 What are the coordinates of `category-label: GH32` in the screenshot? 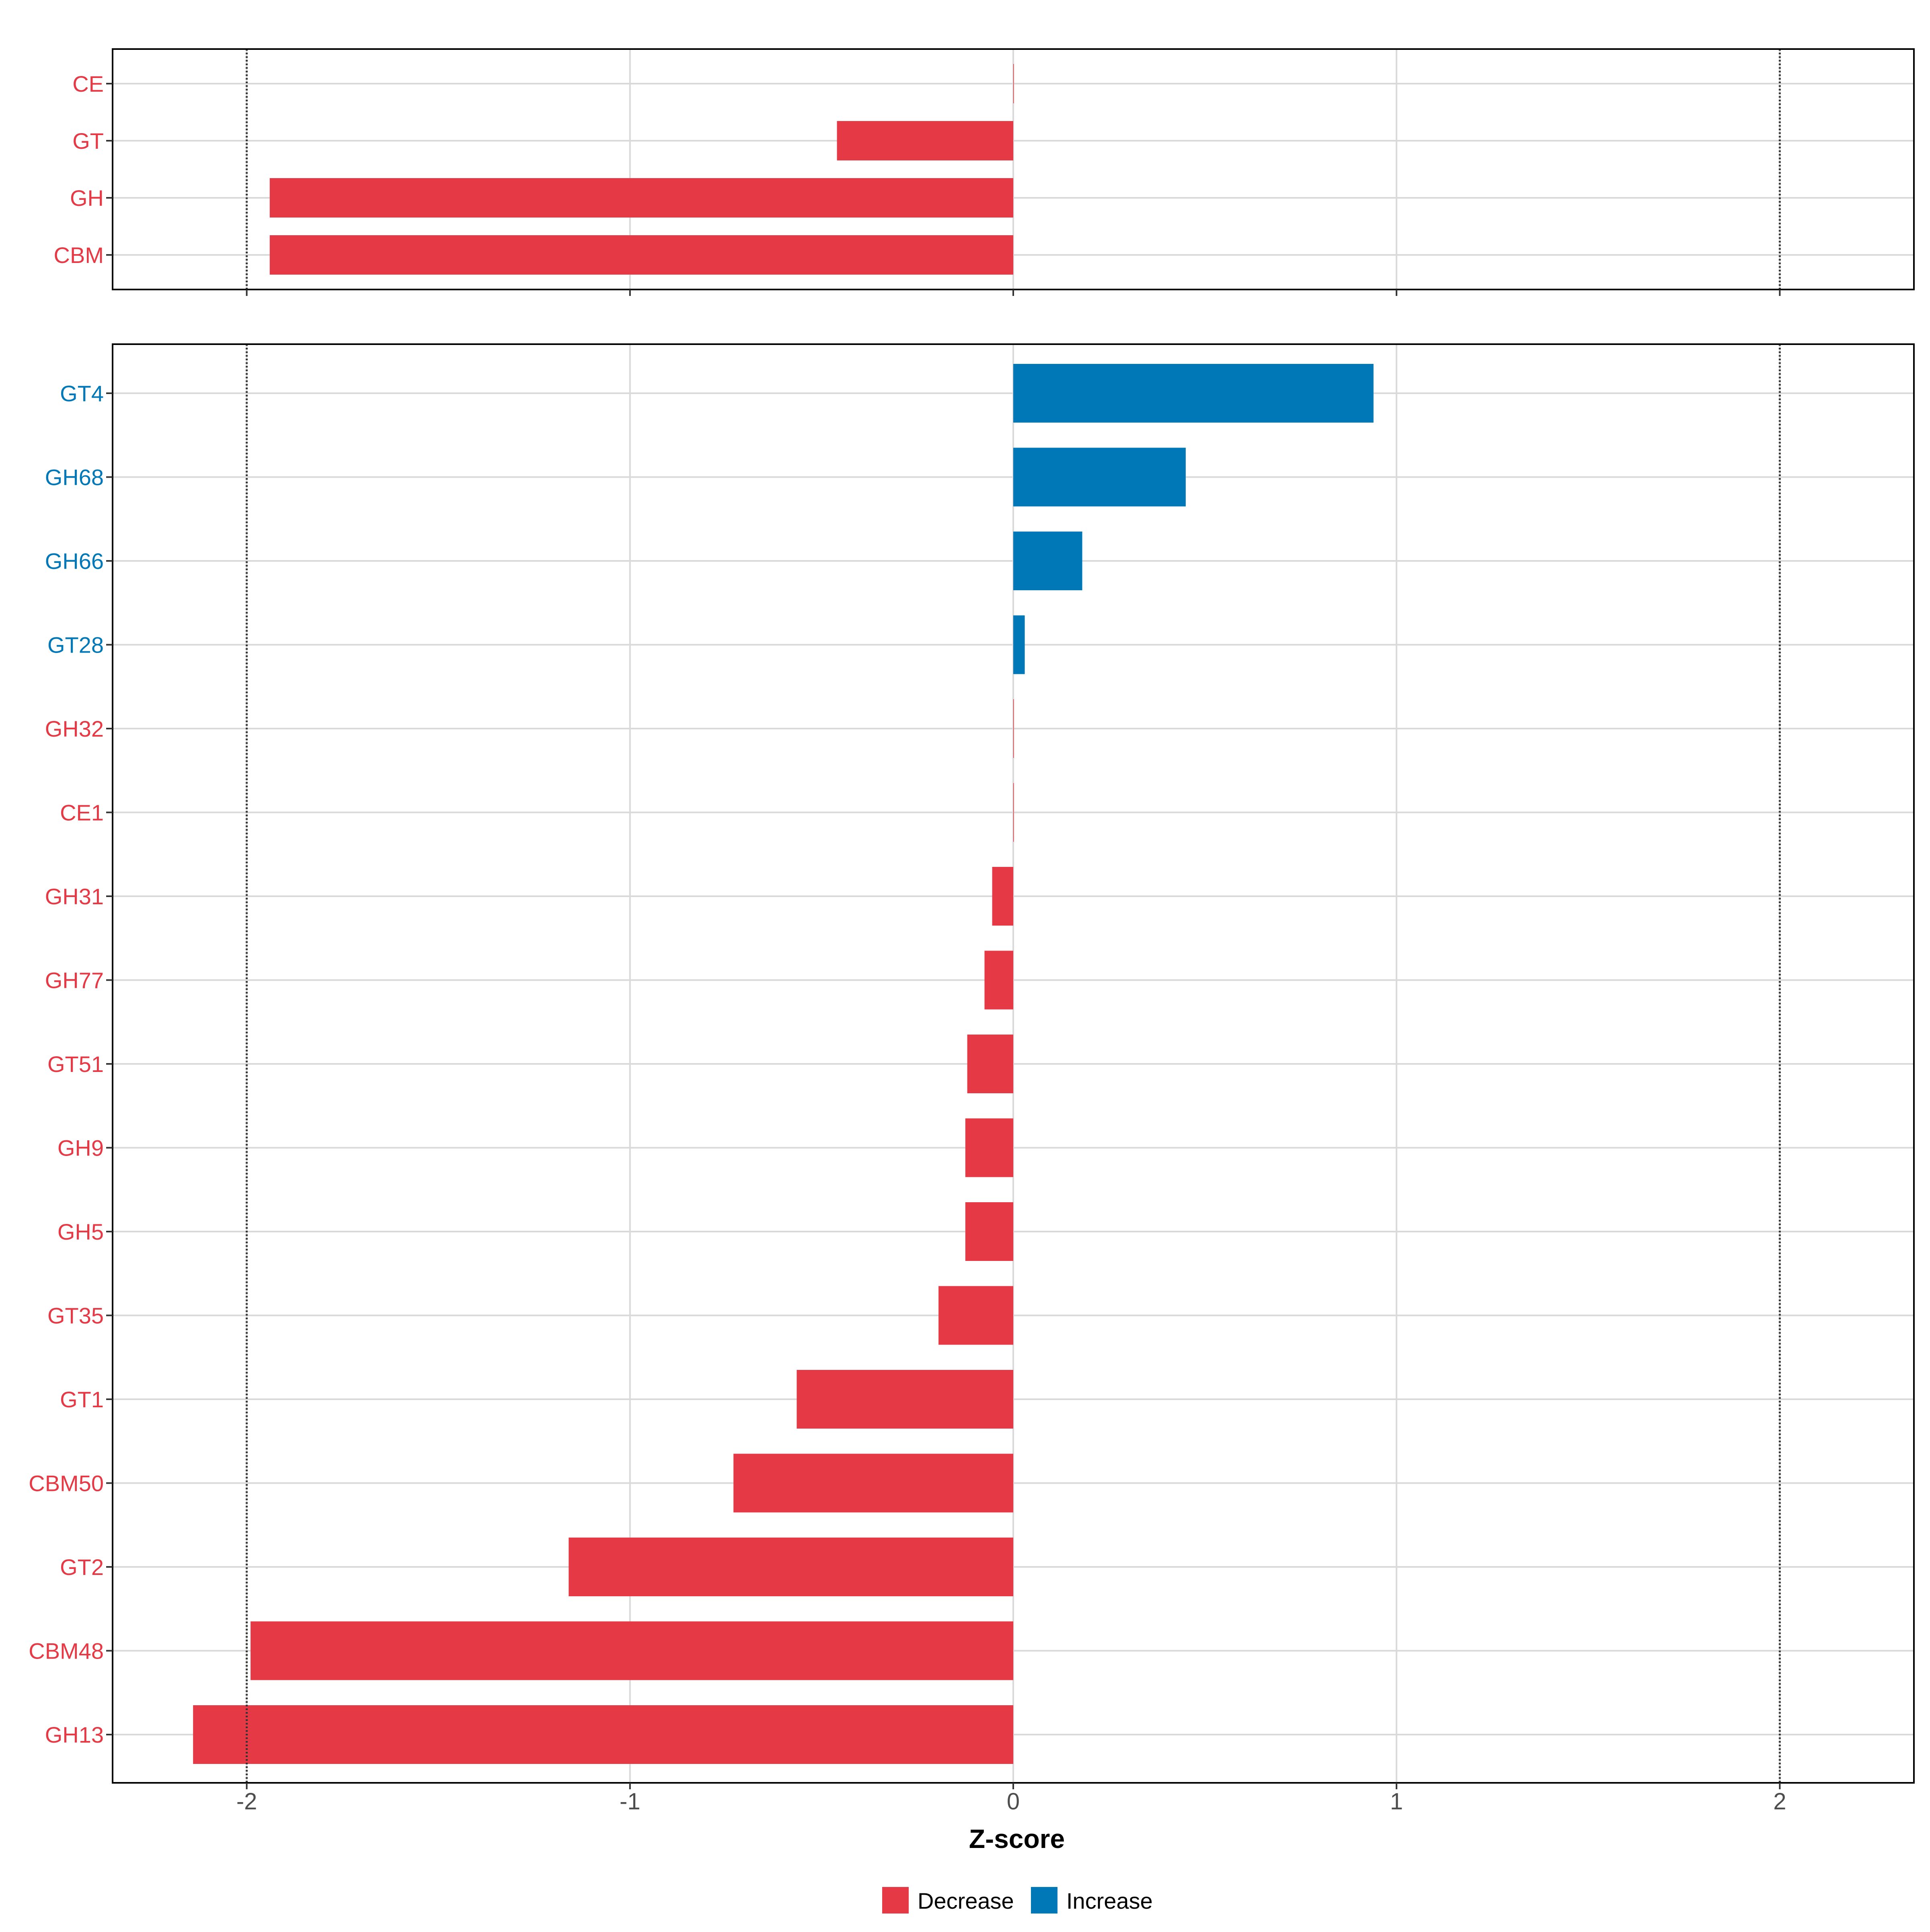 It's located at (74, 728).